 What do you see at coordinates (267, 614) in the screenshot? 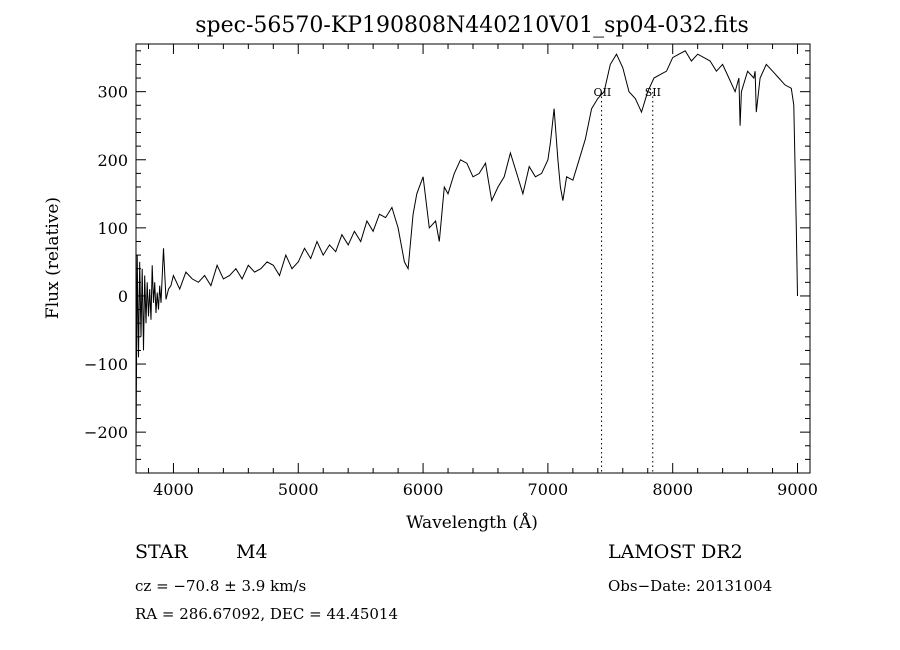
I see `coordinates: RA = 286.67092, DEC = 44.45014` at bounding box center [267, 614].